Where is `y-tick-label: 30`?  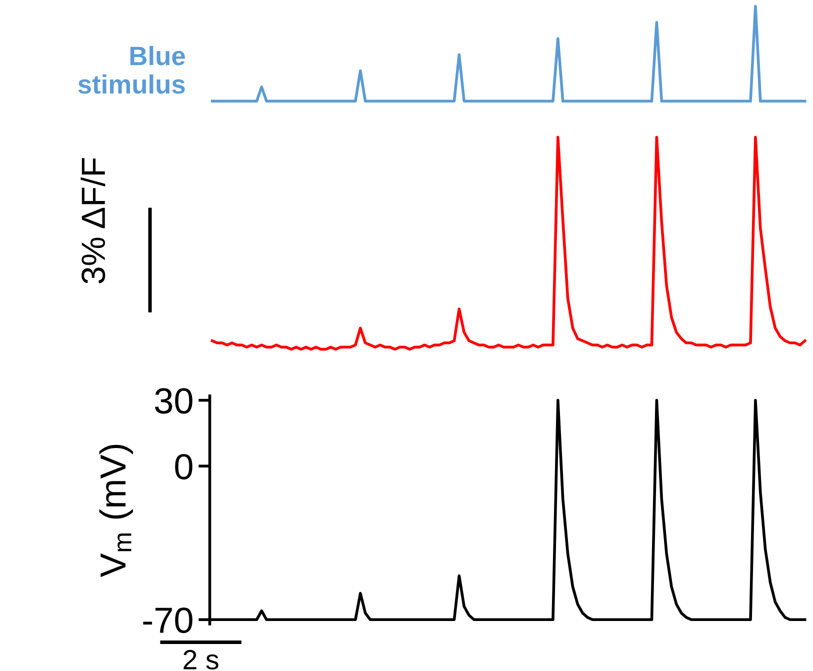
y-tick-label: 30 is located at coordinates (173, 401).